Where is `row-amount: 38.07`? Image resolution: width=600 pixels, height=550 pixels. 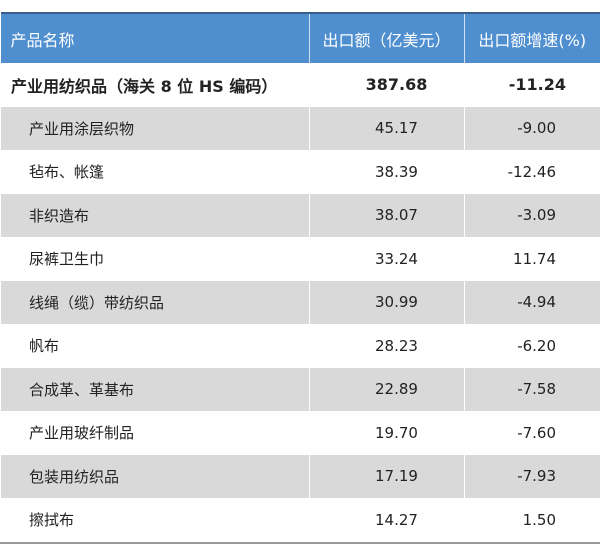 row-amount: 38.07 is located at coordinates (386, 215).